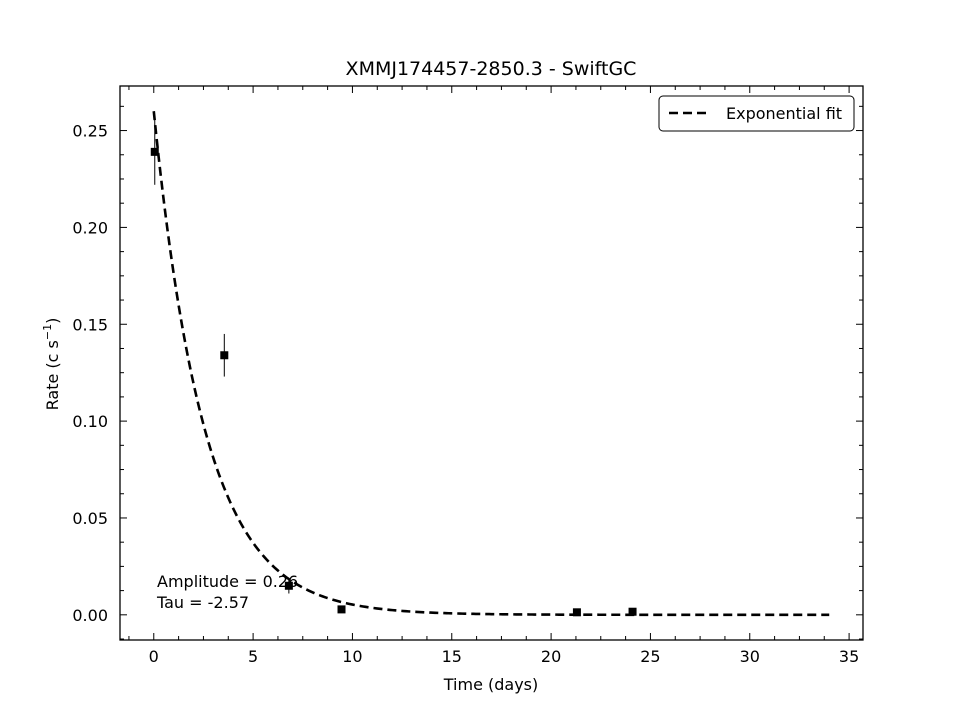  Describe the element at coordinates (849, 656) in the screenshot. I see `x-tick-label: 35` at that location.